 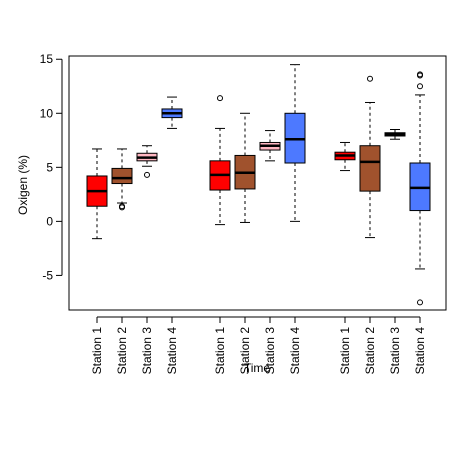 I want to click on y-tick-label: 5, so click(x=49, y=167).